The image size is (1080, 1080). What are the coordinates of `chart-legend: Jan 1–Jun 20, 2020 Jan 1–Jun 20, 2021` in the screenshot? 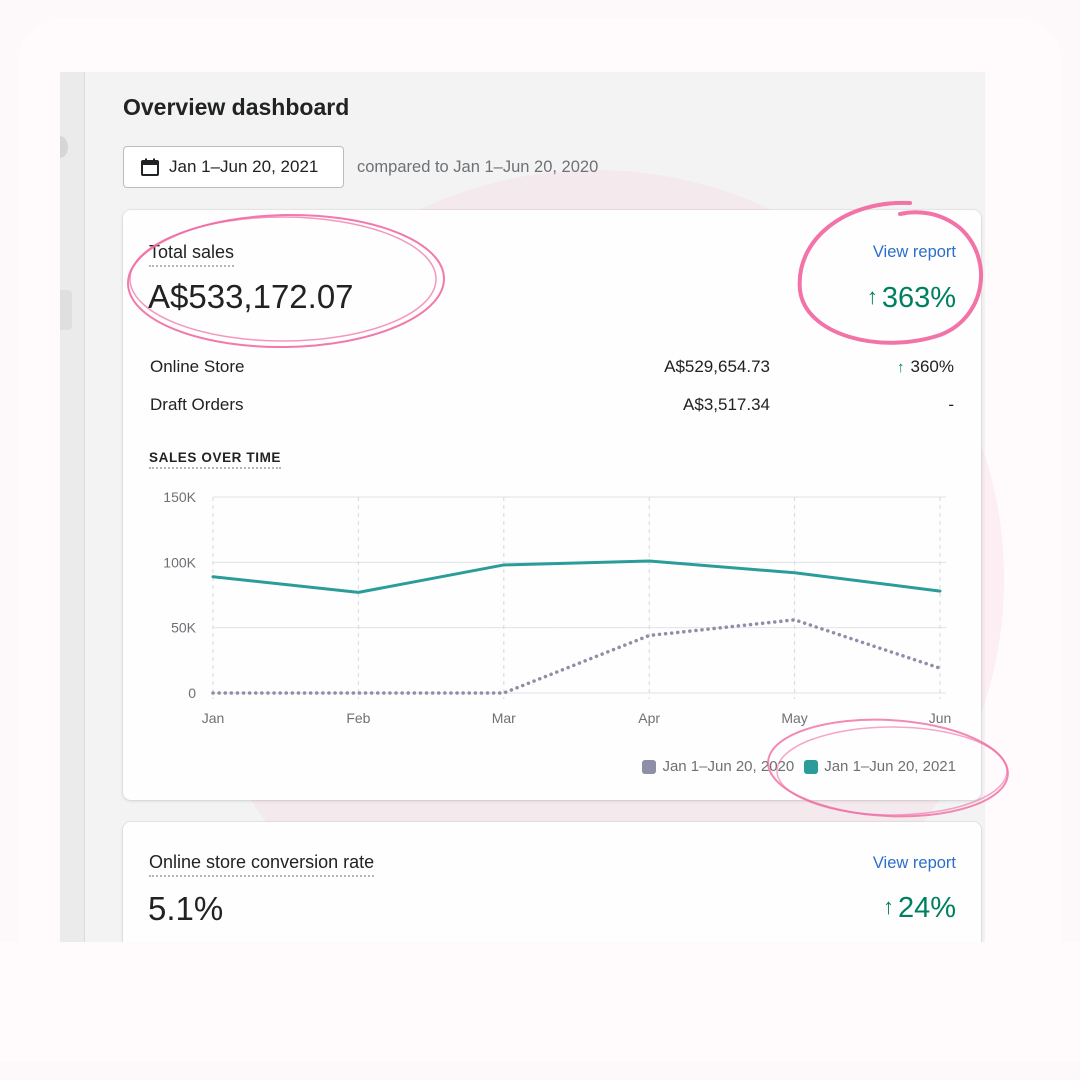 It's located at (794, 766).